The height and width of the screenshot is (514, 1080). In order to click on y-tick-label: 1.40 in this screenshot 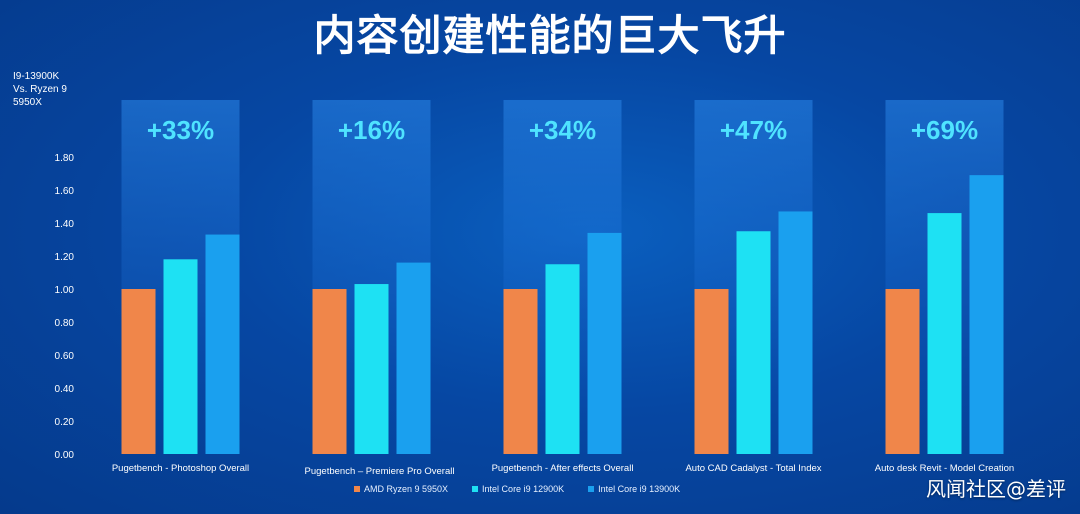, I will do `click(65, 224)`.